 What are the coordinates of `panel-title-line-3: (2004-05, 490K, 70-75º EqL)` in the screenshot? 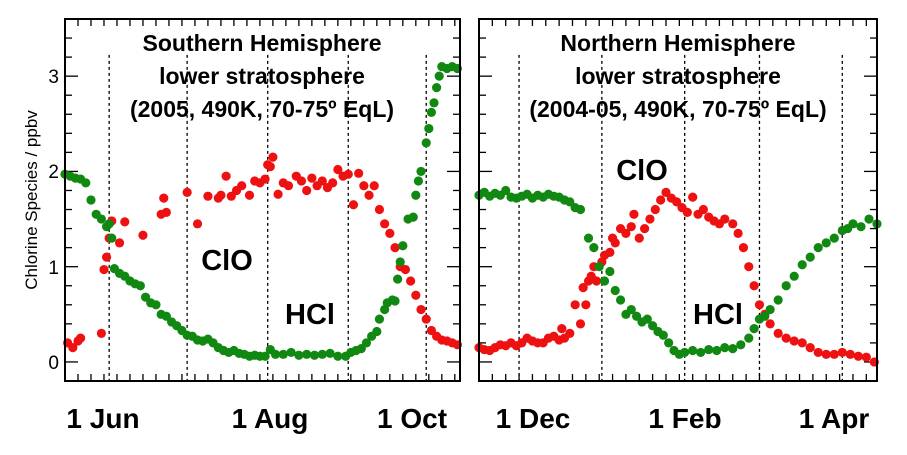 It's located at (677, 109).